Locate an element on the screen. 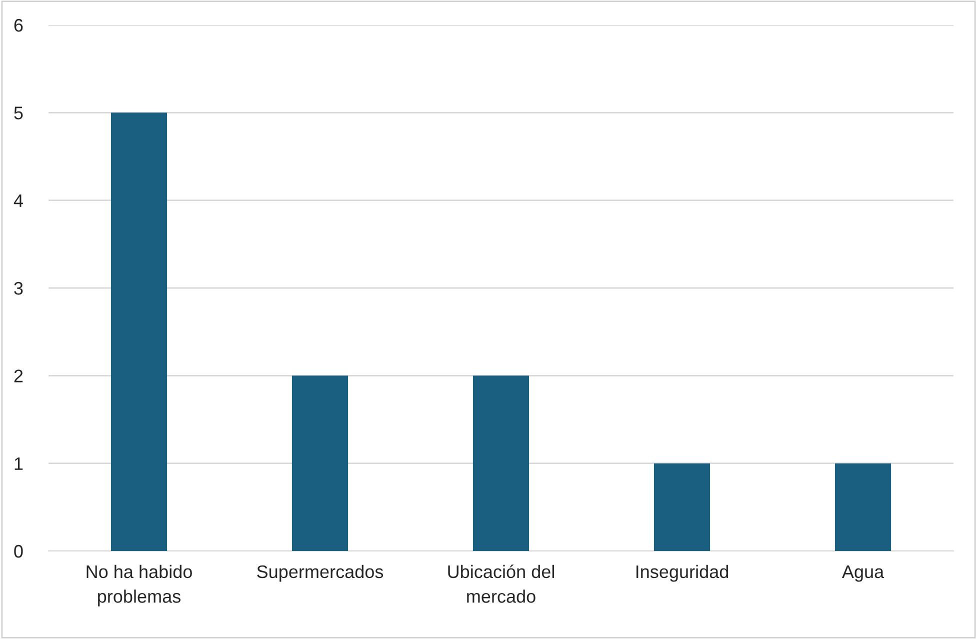 The image size is (977, 639). y-tick-label: 0 is located at coordinates (18, 551).